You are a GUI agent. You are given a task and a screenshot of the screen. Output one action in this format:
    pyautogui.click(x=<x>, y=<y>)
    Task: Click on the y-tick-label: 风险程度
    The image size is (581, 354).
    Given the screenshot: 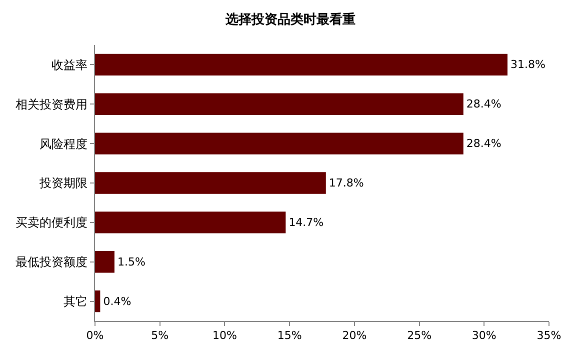 What is the action you would take?
    pyautogui.click(x=64, y=143)
    